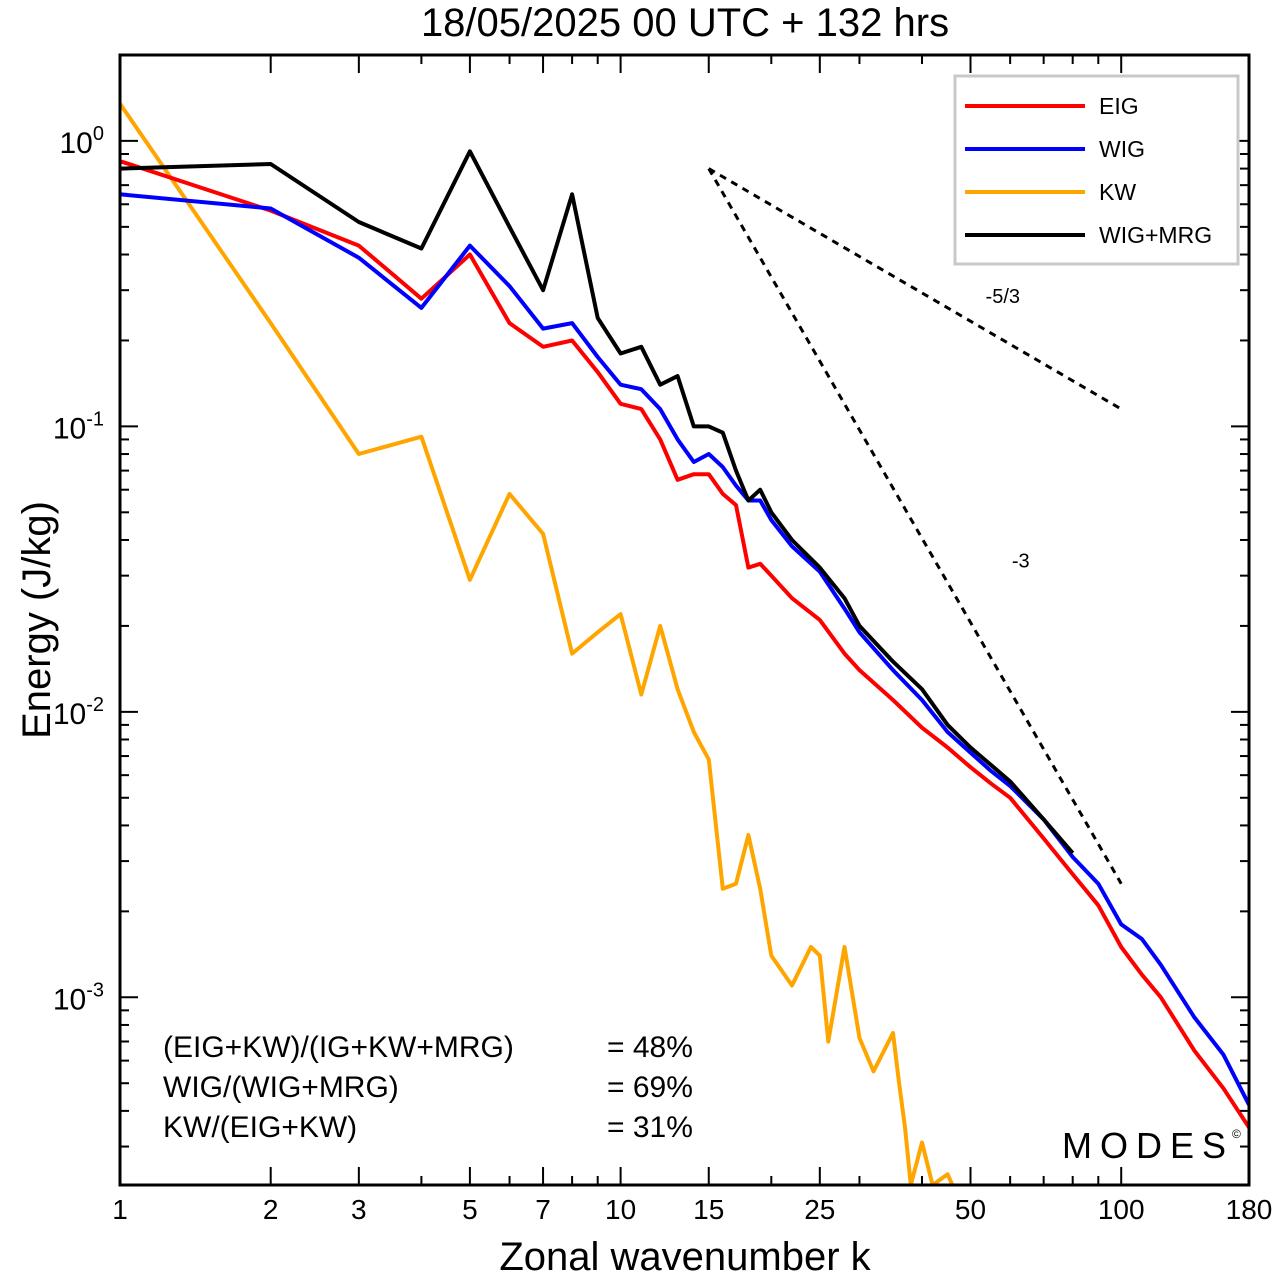  I want to click on y-tick-label: 10⁻¹, so click(78, 426).